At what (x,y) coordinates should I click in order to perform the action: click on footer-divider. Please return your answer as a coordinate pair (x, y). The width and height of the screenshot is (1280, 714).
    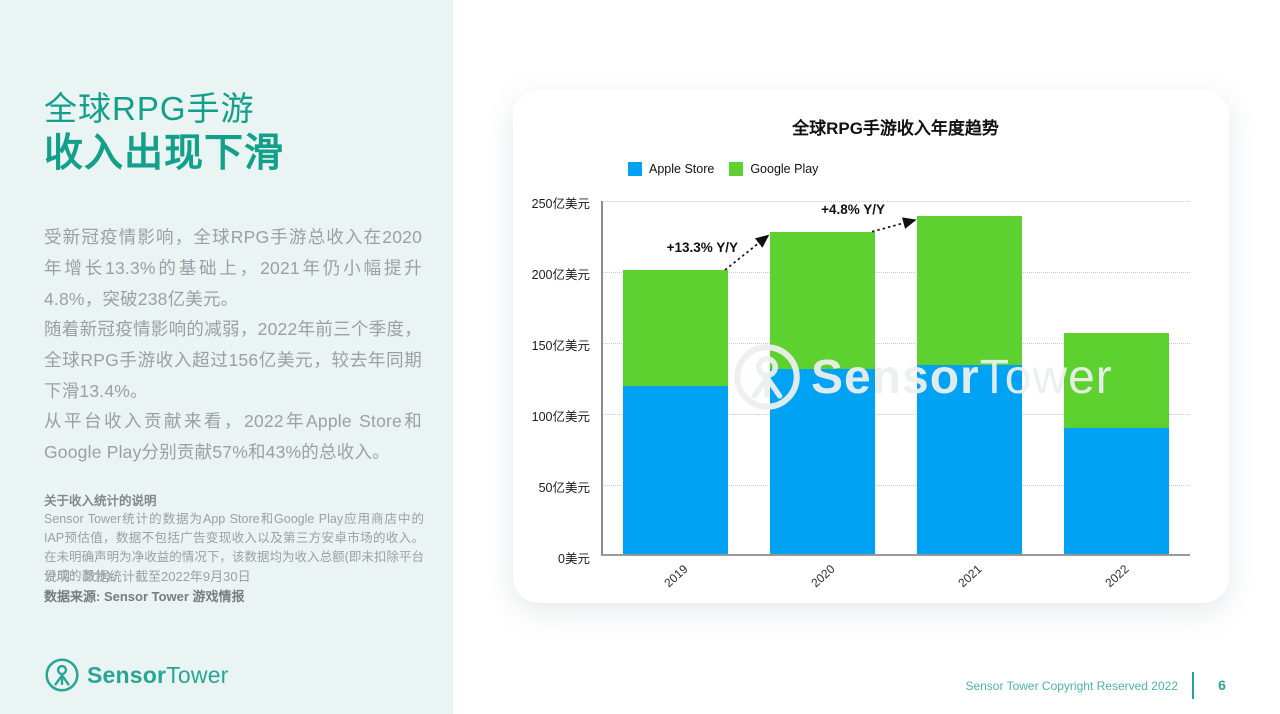
    Looking at the image, I should click on (1193, 685).